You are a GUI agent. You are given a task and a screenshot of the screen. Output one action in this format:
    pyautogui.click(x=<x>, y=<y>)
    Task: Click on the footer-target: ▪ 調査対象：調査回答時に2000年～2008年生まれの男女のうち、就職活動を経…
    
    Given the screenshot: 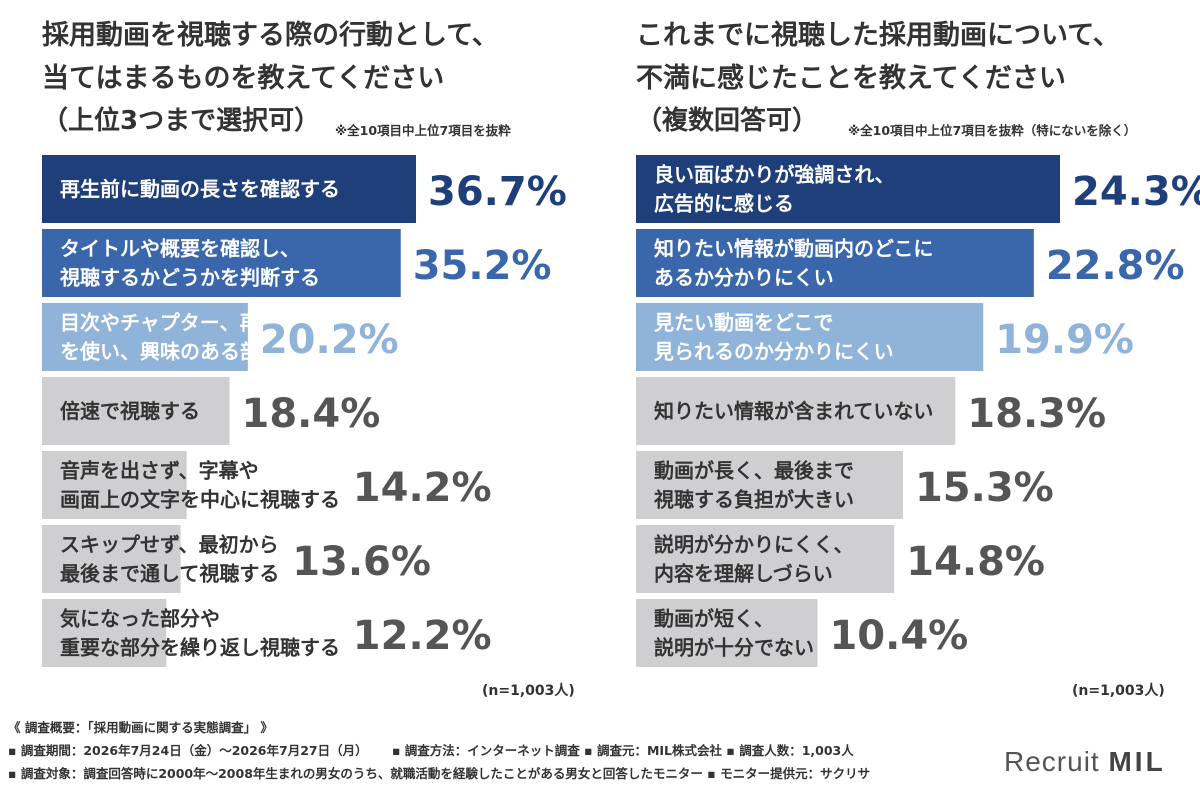 What is the action you would take?
    pyautogui.click(x=355, y=773)
    